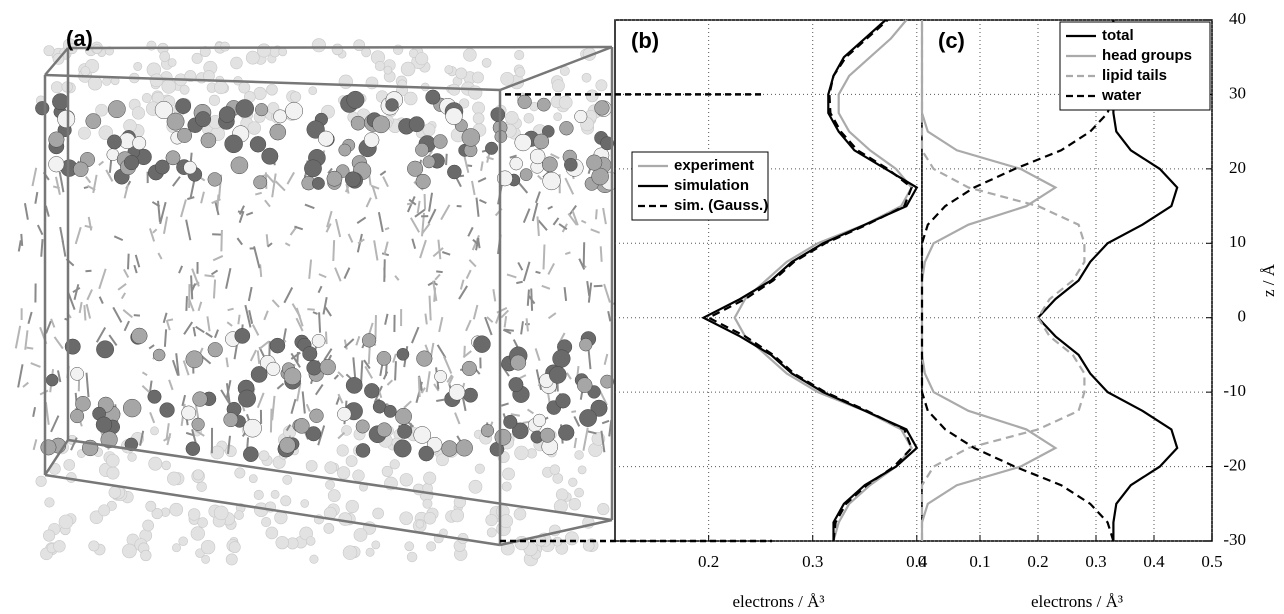 The width and height of the screenshot is (1284, 614). Describe the element at coordinates (714, 165) in the screenshot. I see `legend-label: experiment` at that location.